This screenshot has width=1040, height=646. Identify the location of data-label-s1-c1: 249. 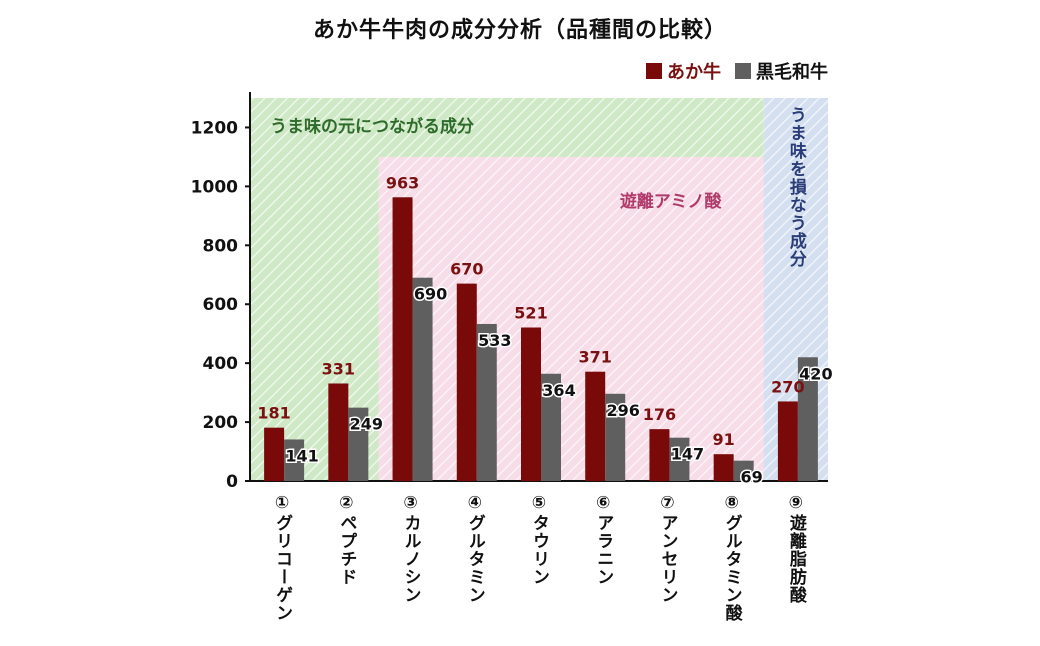
(366, 424).